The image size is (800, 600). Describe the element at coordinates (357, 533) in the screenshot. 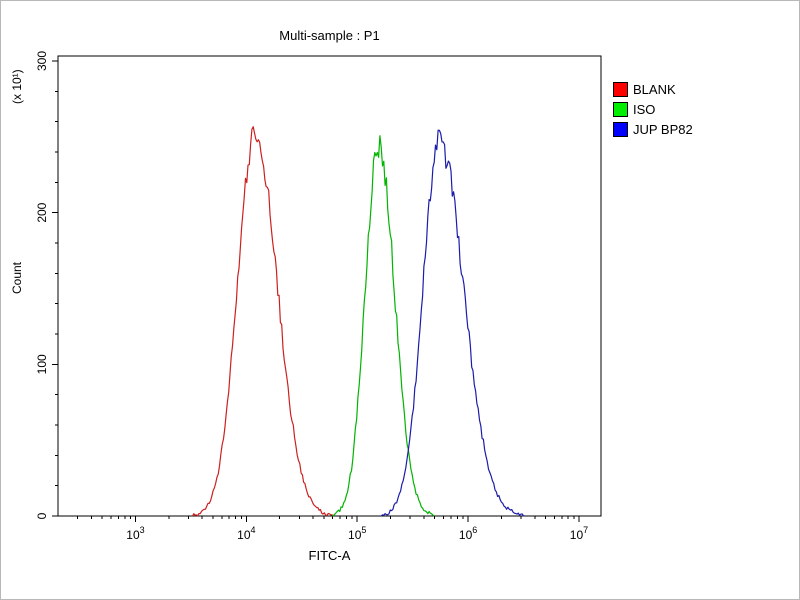

I see `x-axis-tick-label: 10⁵` at that location.